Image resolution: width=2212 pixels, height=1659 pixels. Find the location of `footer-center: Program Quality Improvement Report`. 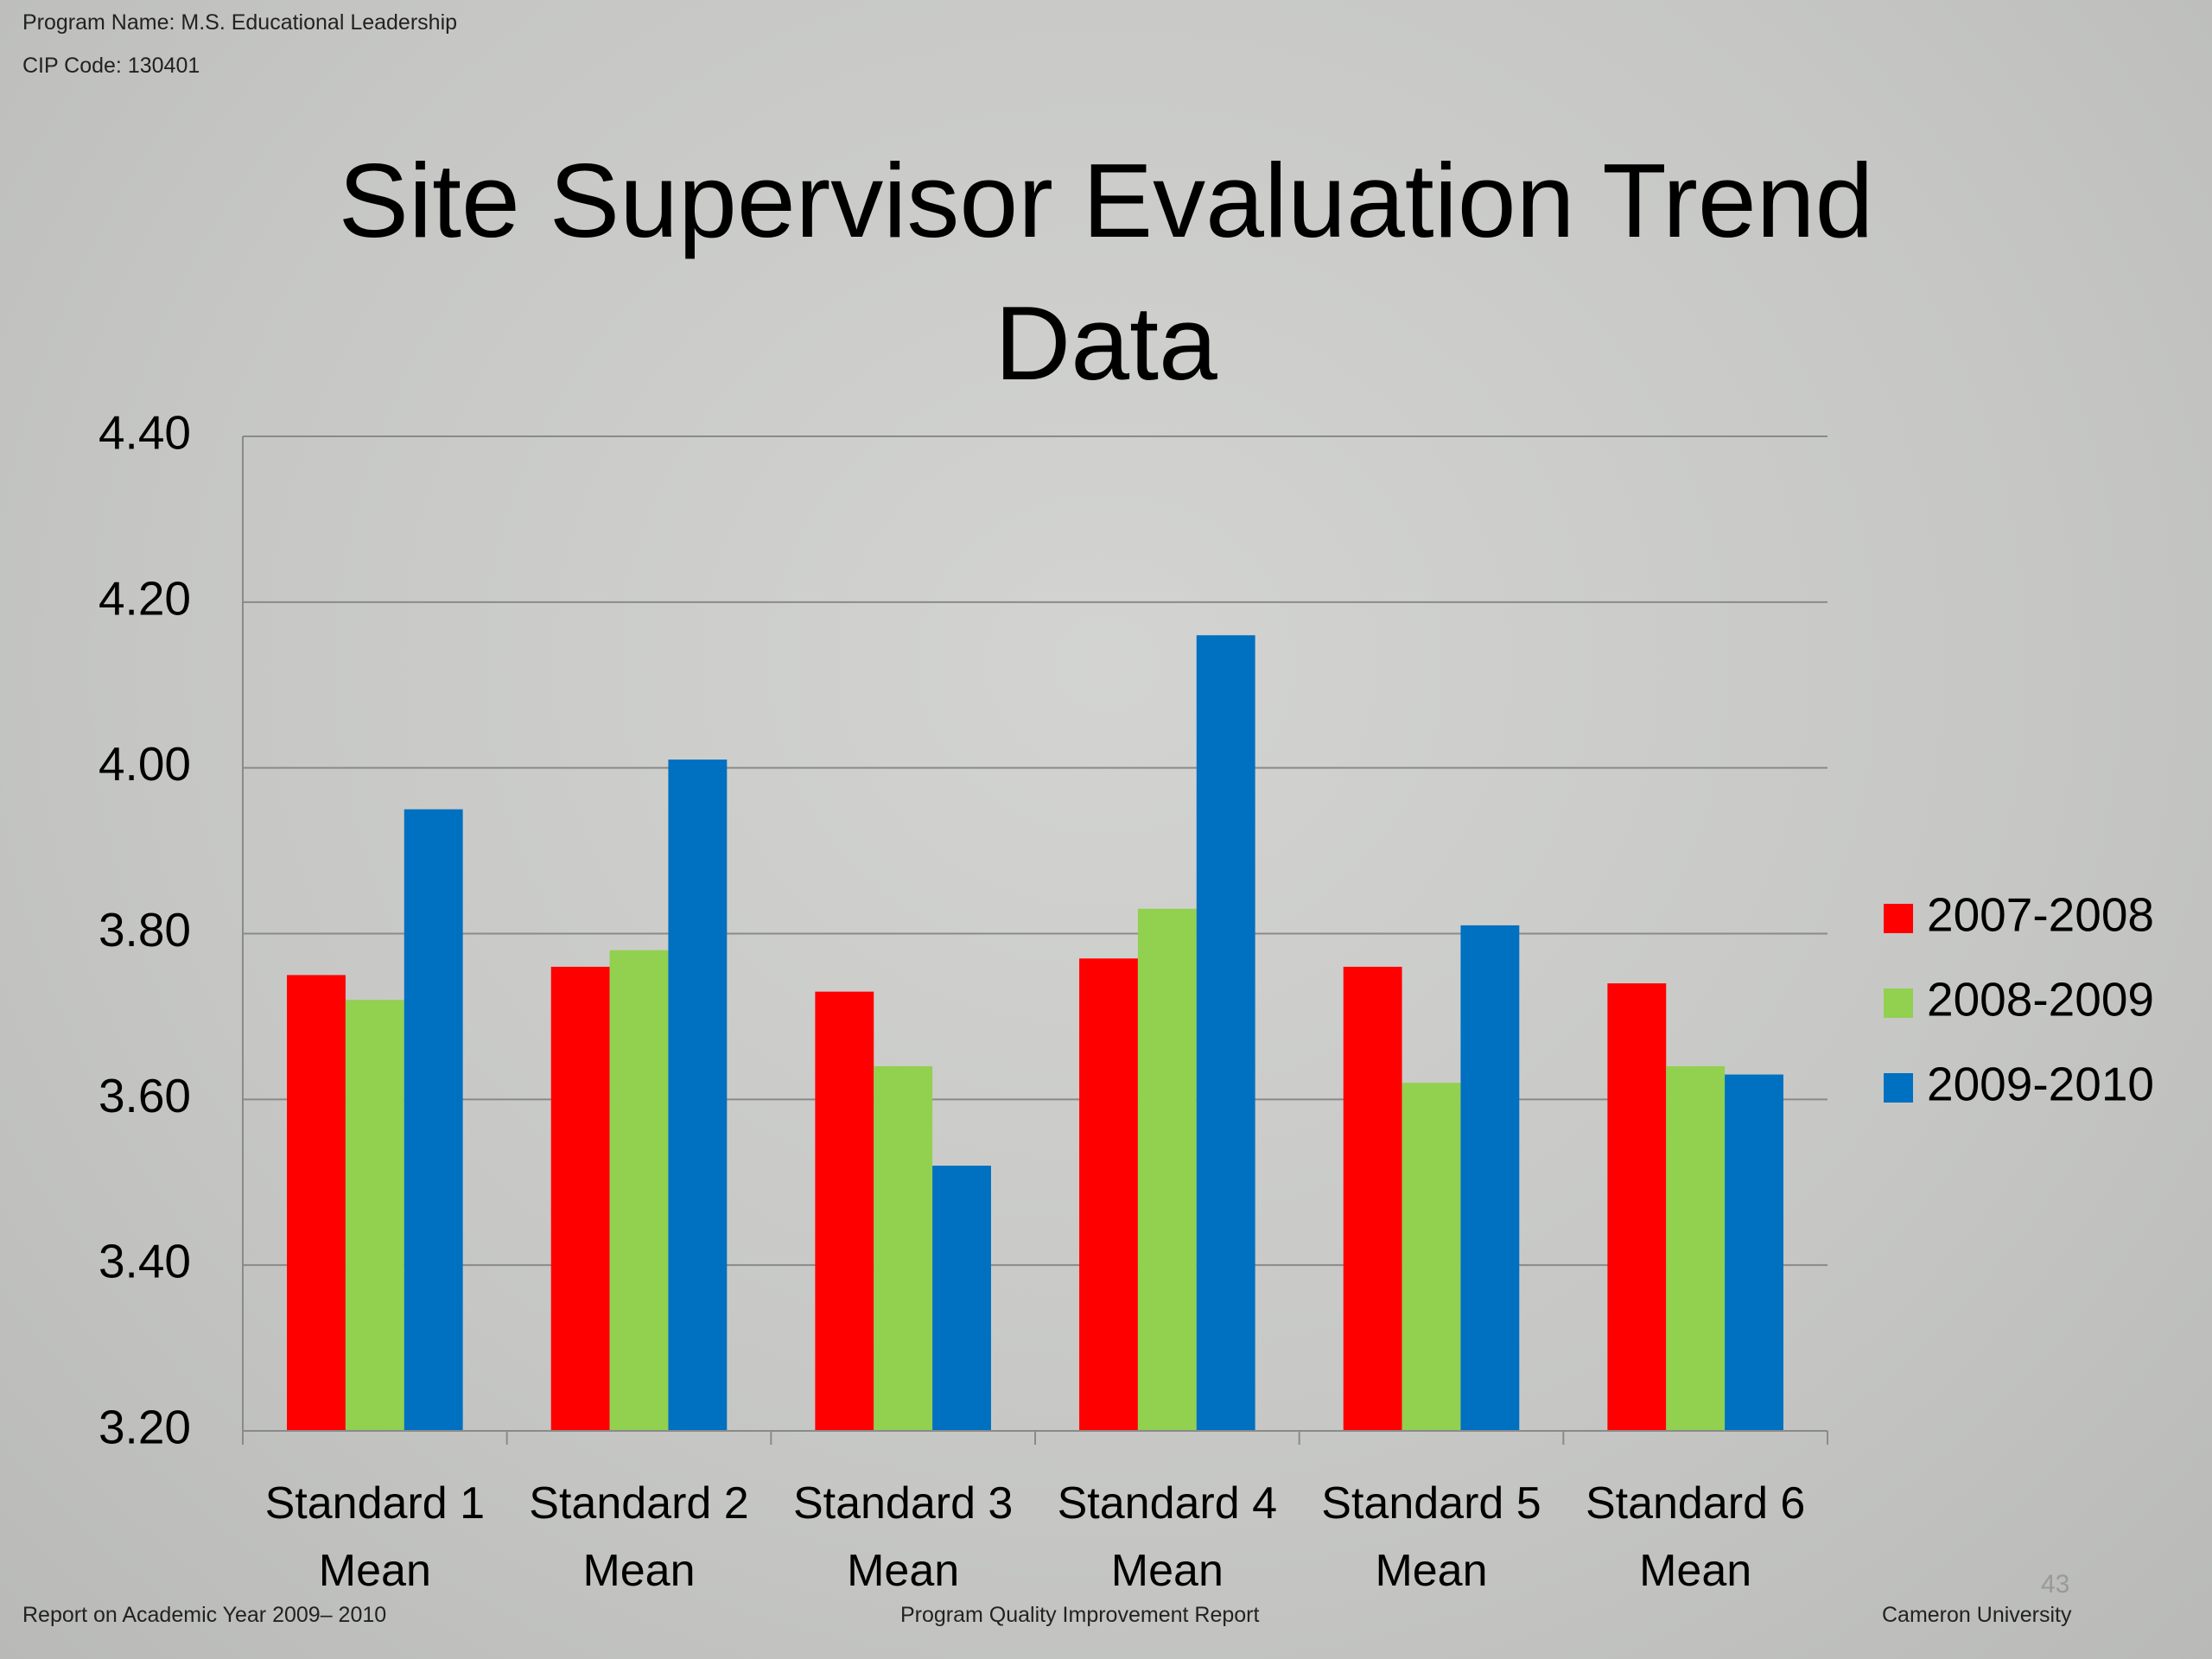

footer-center: Program Quality Improvement Report is located at coordinates (1080, 1615).